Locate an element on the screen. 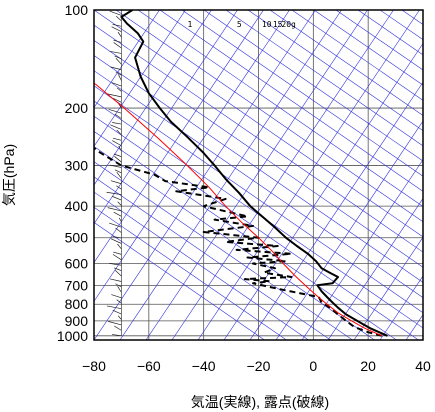  y-tick-label: 900 is located at coordinates (77, 321).